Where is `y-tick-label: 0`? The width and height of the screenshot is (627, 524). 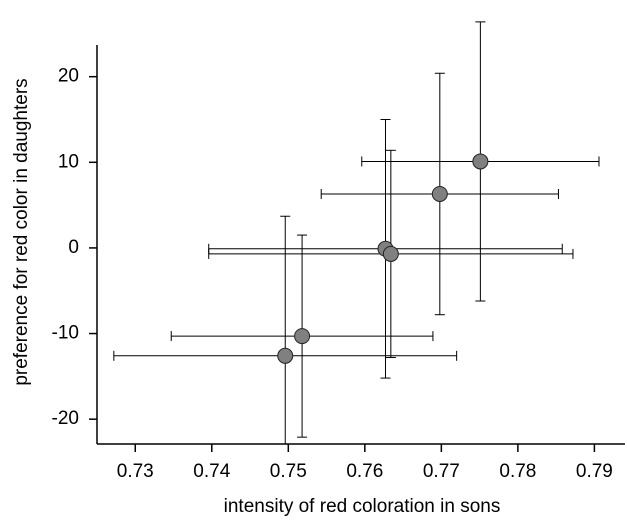
y-tick-label: 0 is located at coordinates (73, 247).